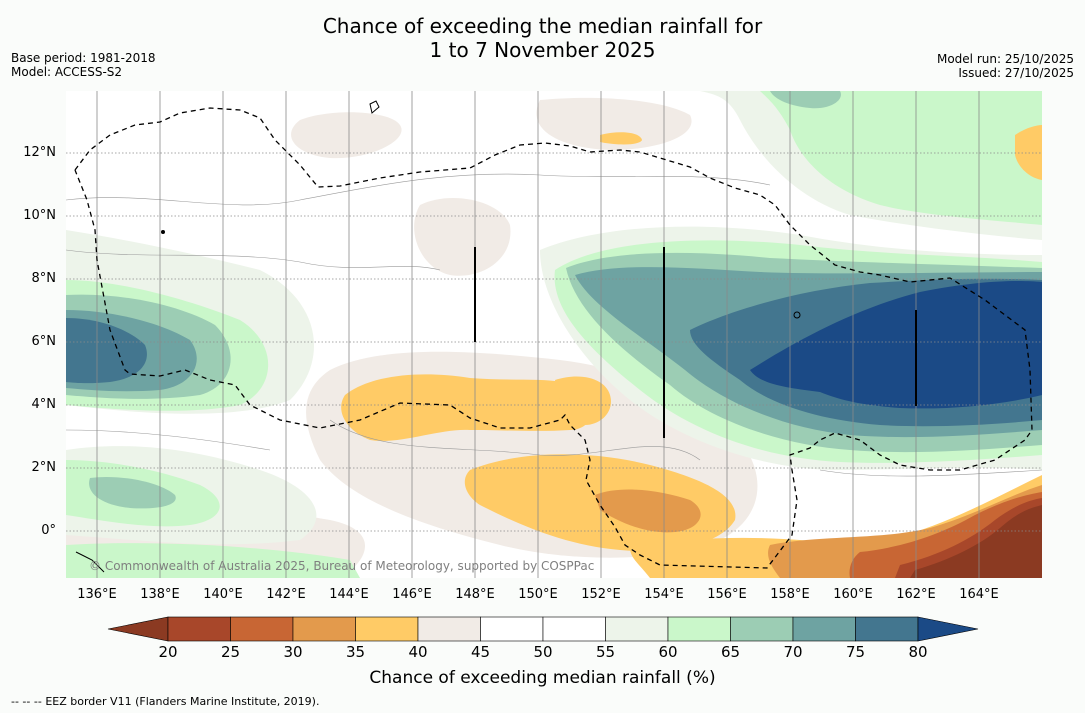  What do you see at coordinates (163, 232) in the screenshot?
I see `island-dot` at bounding box center [163, 232].